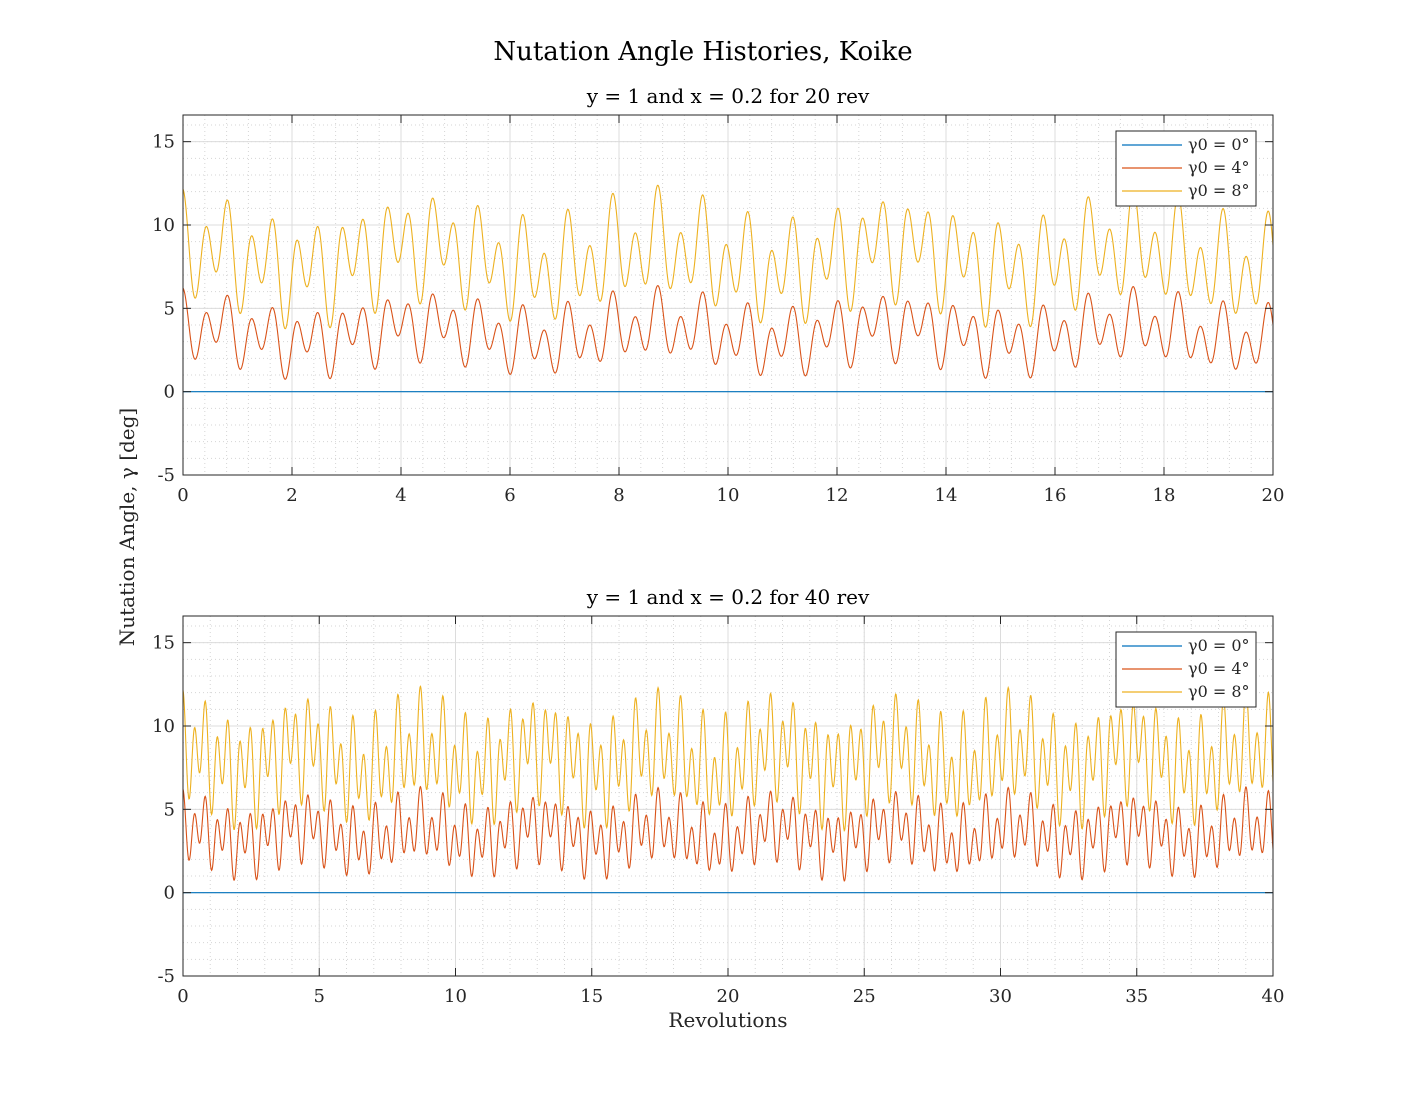  I want to click on subplot-title: y = 1 and x = 0.2 for 40 rev, so click(728, 597).